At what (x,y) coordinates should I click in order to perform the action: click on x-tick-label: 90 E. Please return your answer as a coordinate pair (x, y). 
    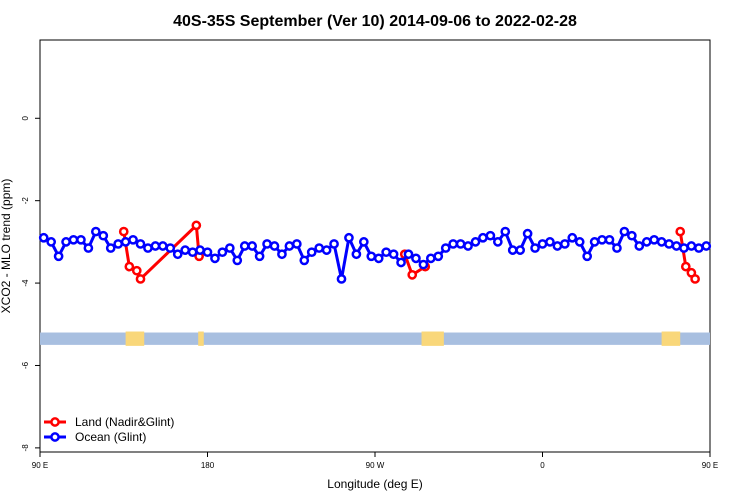
    Looking at the image, I should click on (710, 465).